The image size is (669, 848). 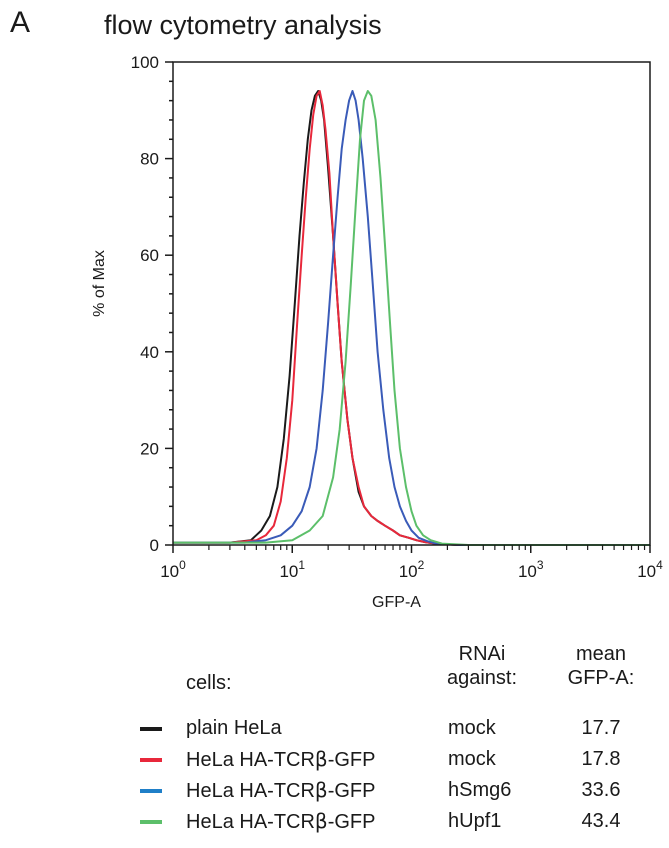 What do you see at coordinates (475, 821) in the screenshot?
I see `row-3-rnai: hUpf1` at bounding box center [475, 821].